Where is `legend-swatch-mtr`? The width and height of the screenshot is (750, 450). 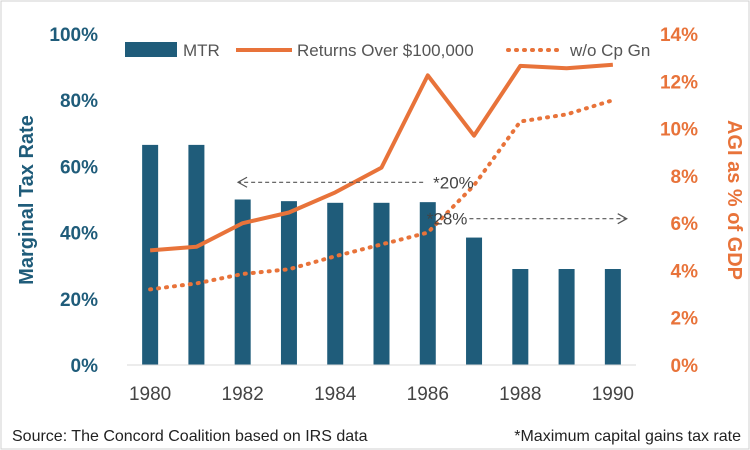 legend-swatch-mtr is located at coordinates (151, 49).